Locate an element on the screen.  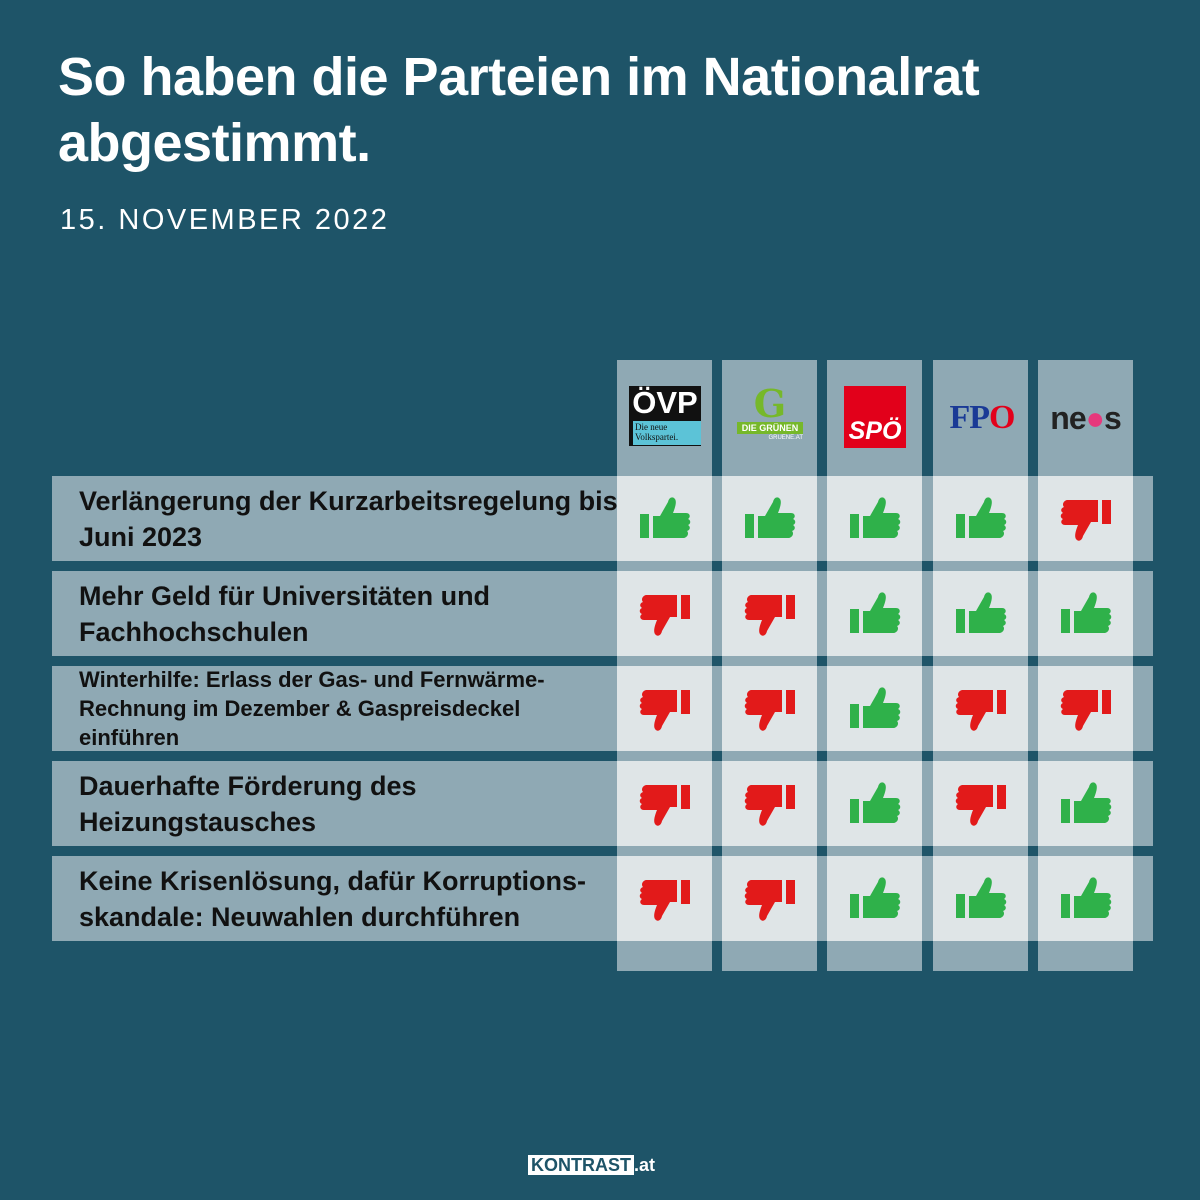
neos-name: ne●s is located at coordinates (1085, 418).